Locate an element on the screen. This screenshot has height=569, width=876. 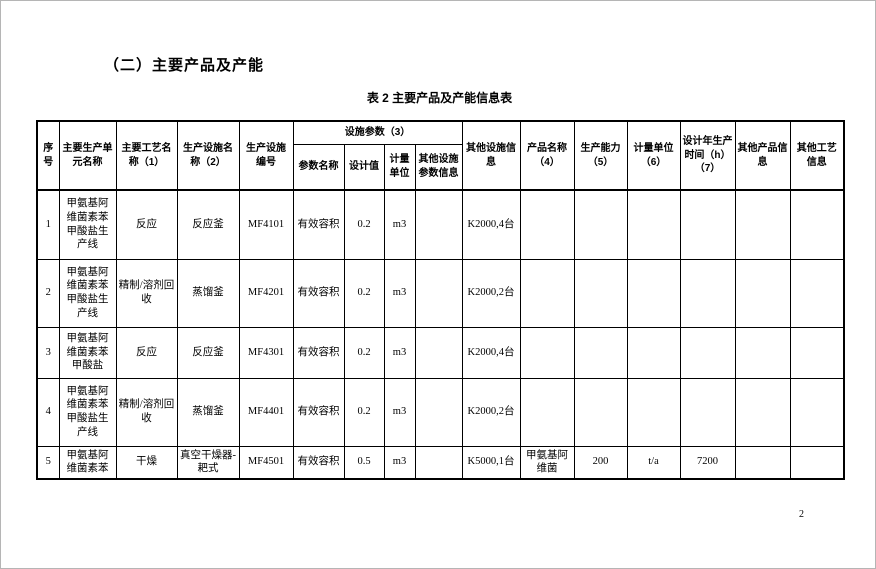
table-cell: MF4201 is located at coordinates (266, 293).